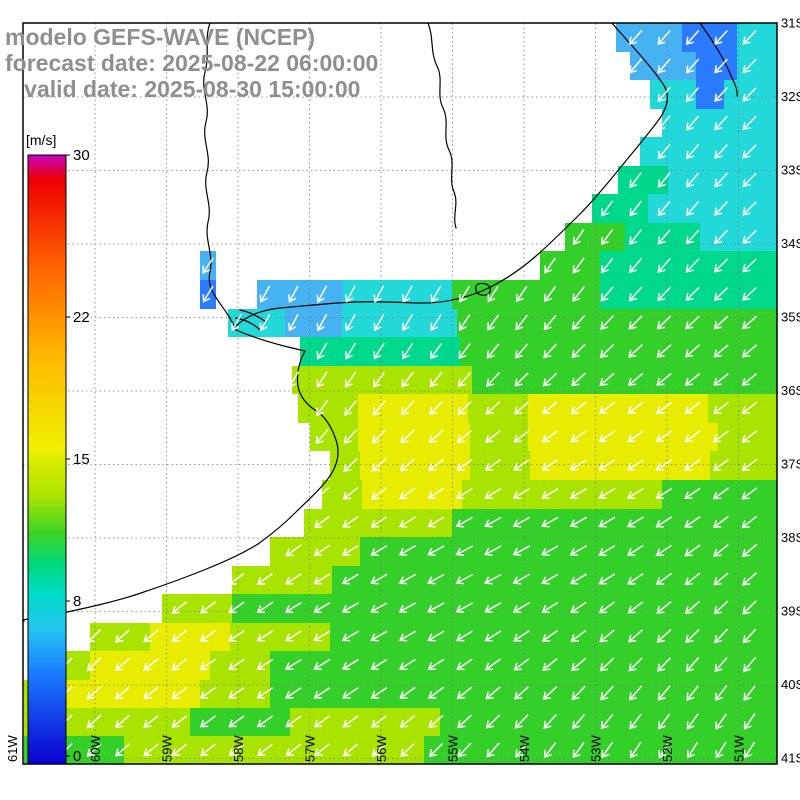 The image size is (800, 800). Describe the element at coordinates (790, 537) in the screenshot. I see `lat-label: 38S` at that location.